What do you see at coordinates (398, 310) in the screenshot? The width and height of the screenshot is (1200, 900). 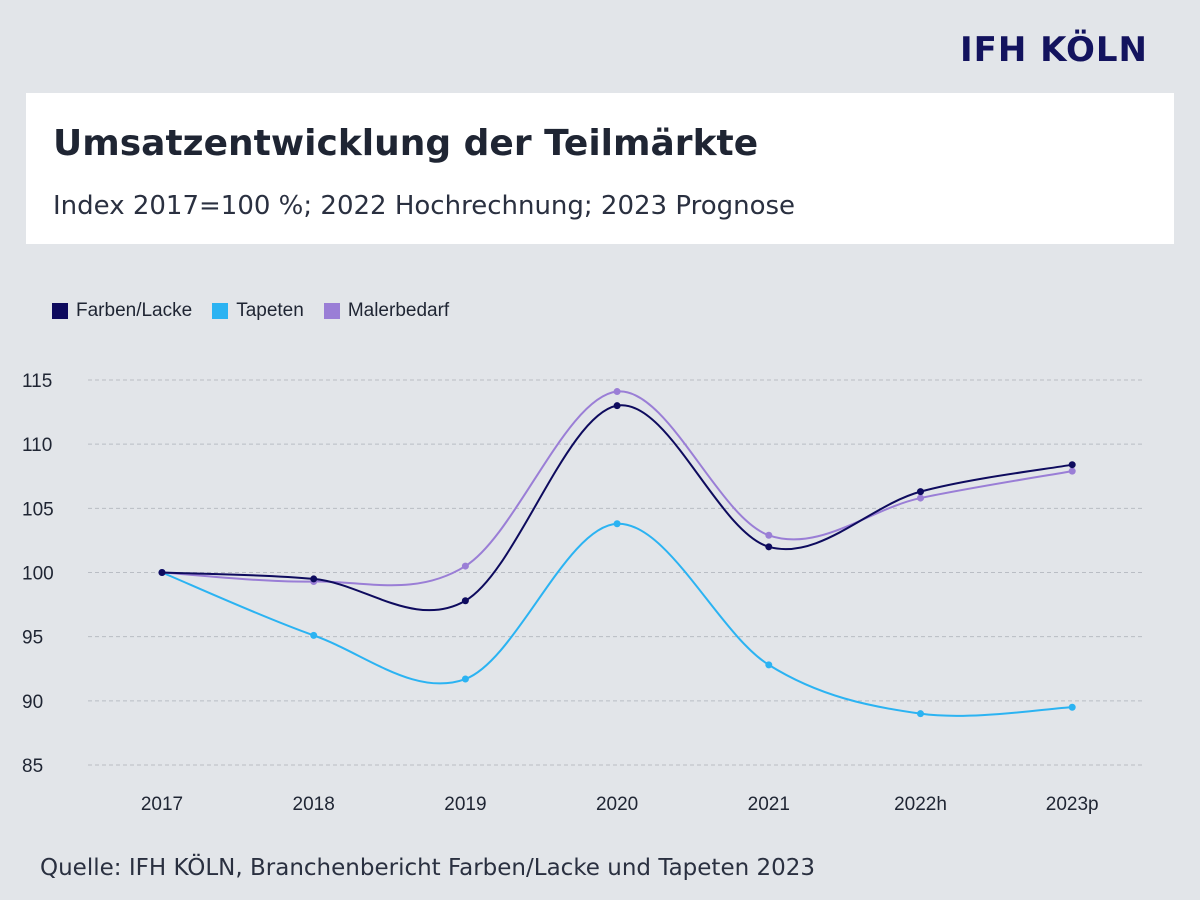 I see `legend-label: Malerbedarf` at bounding box center [398, 310].